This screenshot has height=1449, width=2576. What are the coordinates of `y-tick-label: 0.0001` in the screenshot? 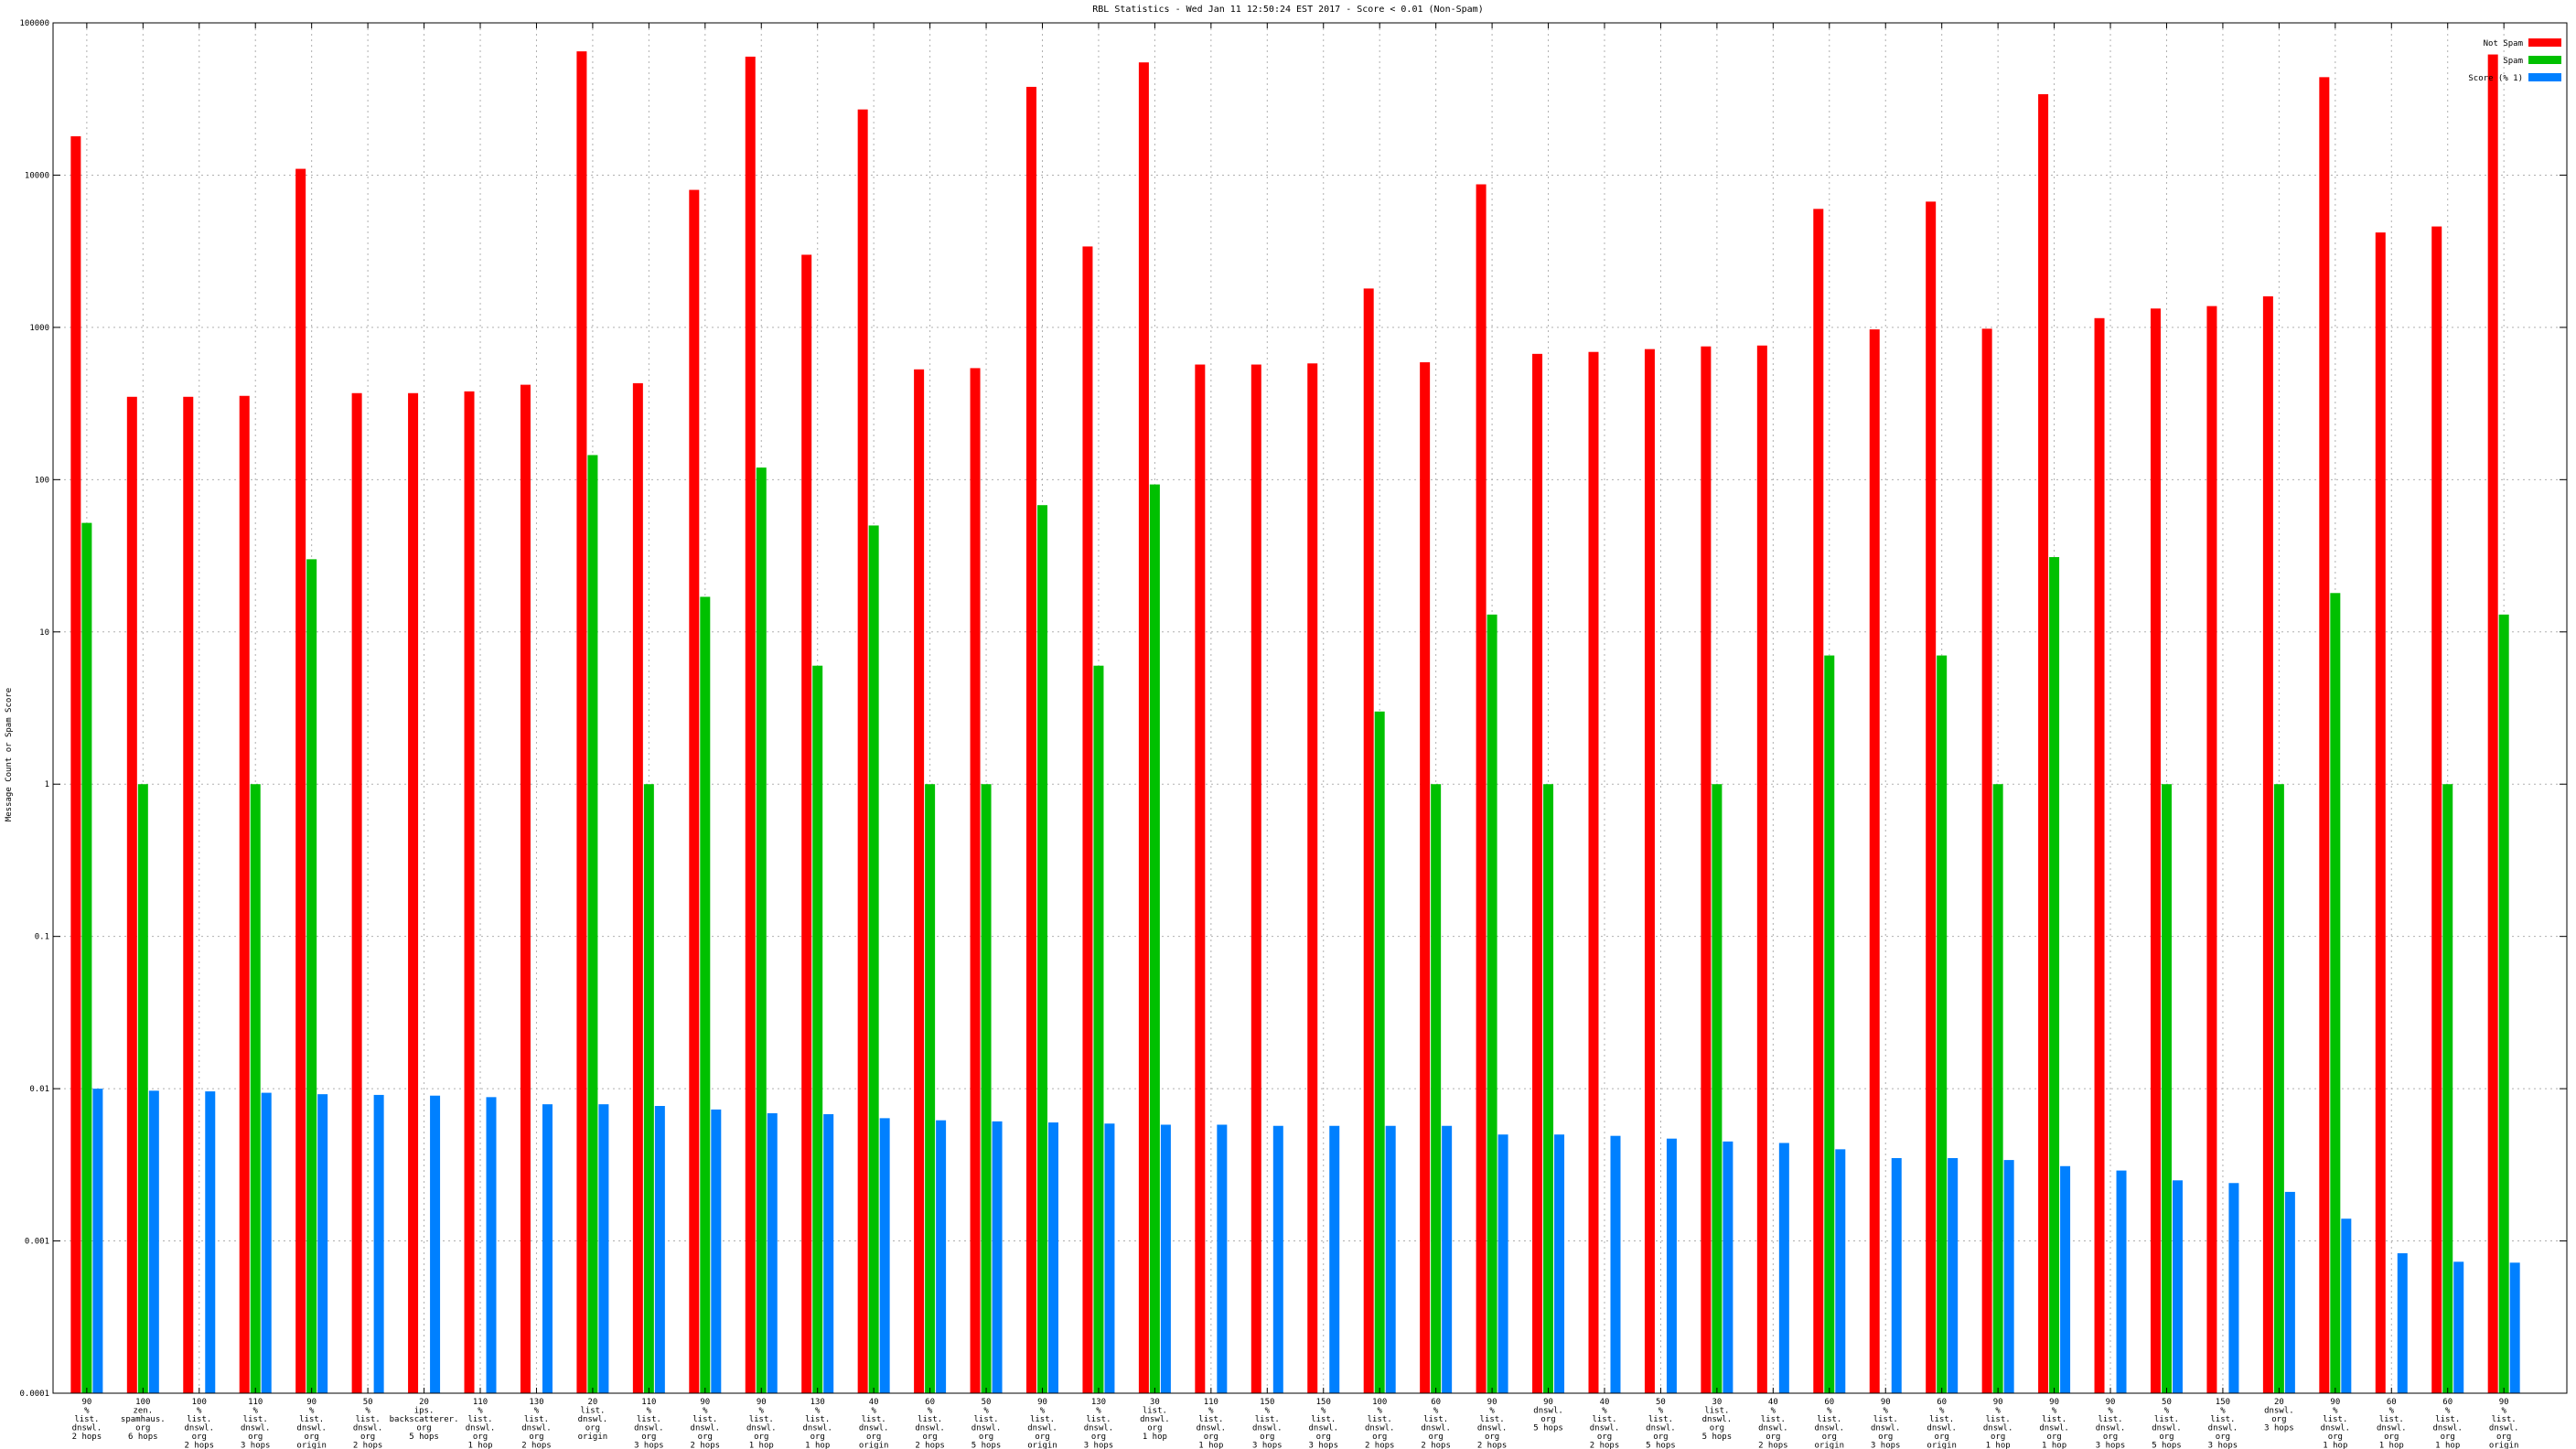 It's located at (34, 1395).